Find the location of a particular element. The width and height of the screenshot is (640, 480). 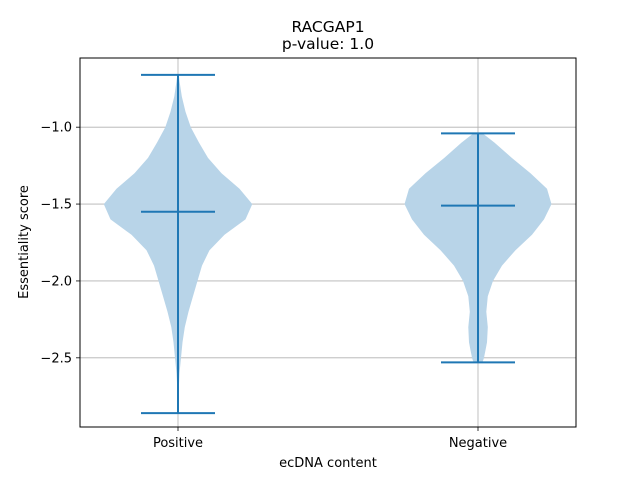

y-tick-label: −1.5 is located at coordinates (56, 205).